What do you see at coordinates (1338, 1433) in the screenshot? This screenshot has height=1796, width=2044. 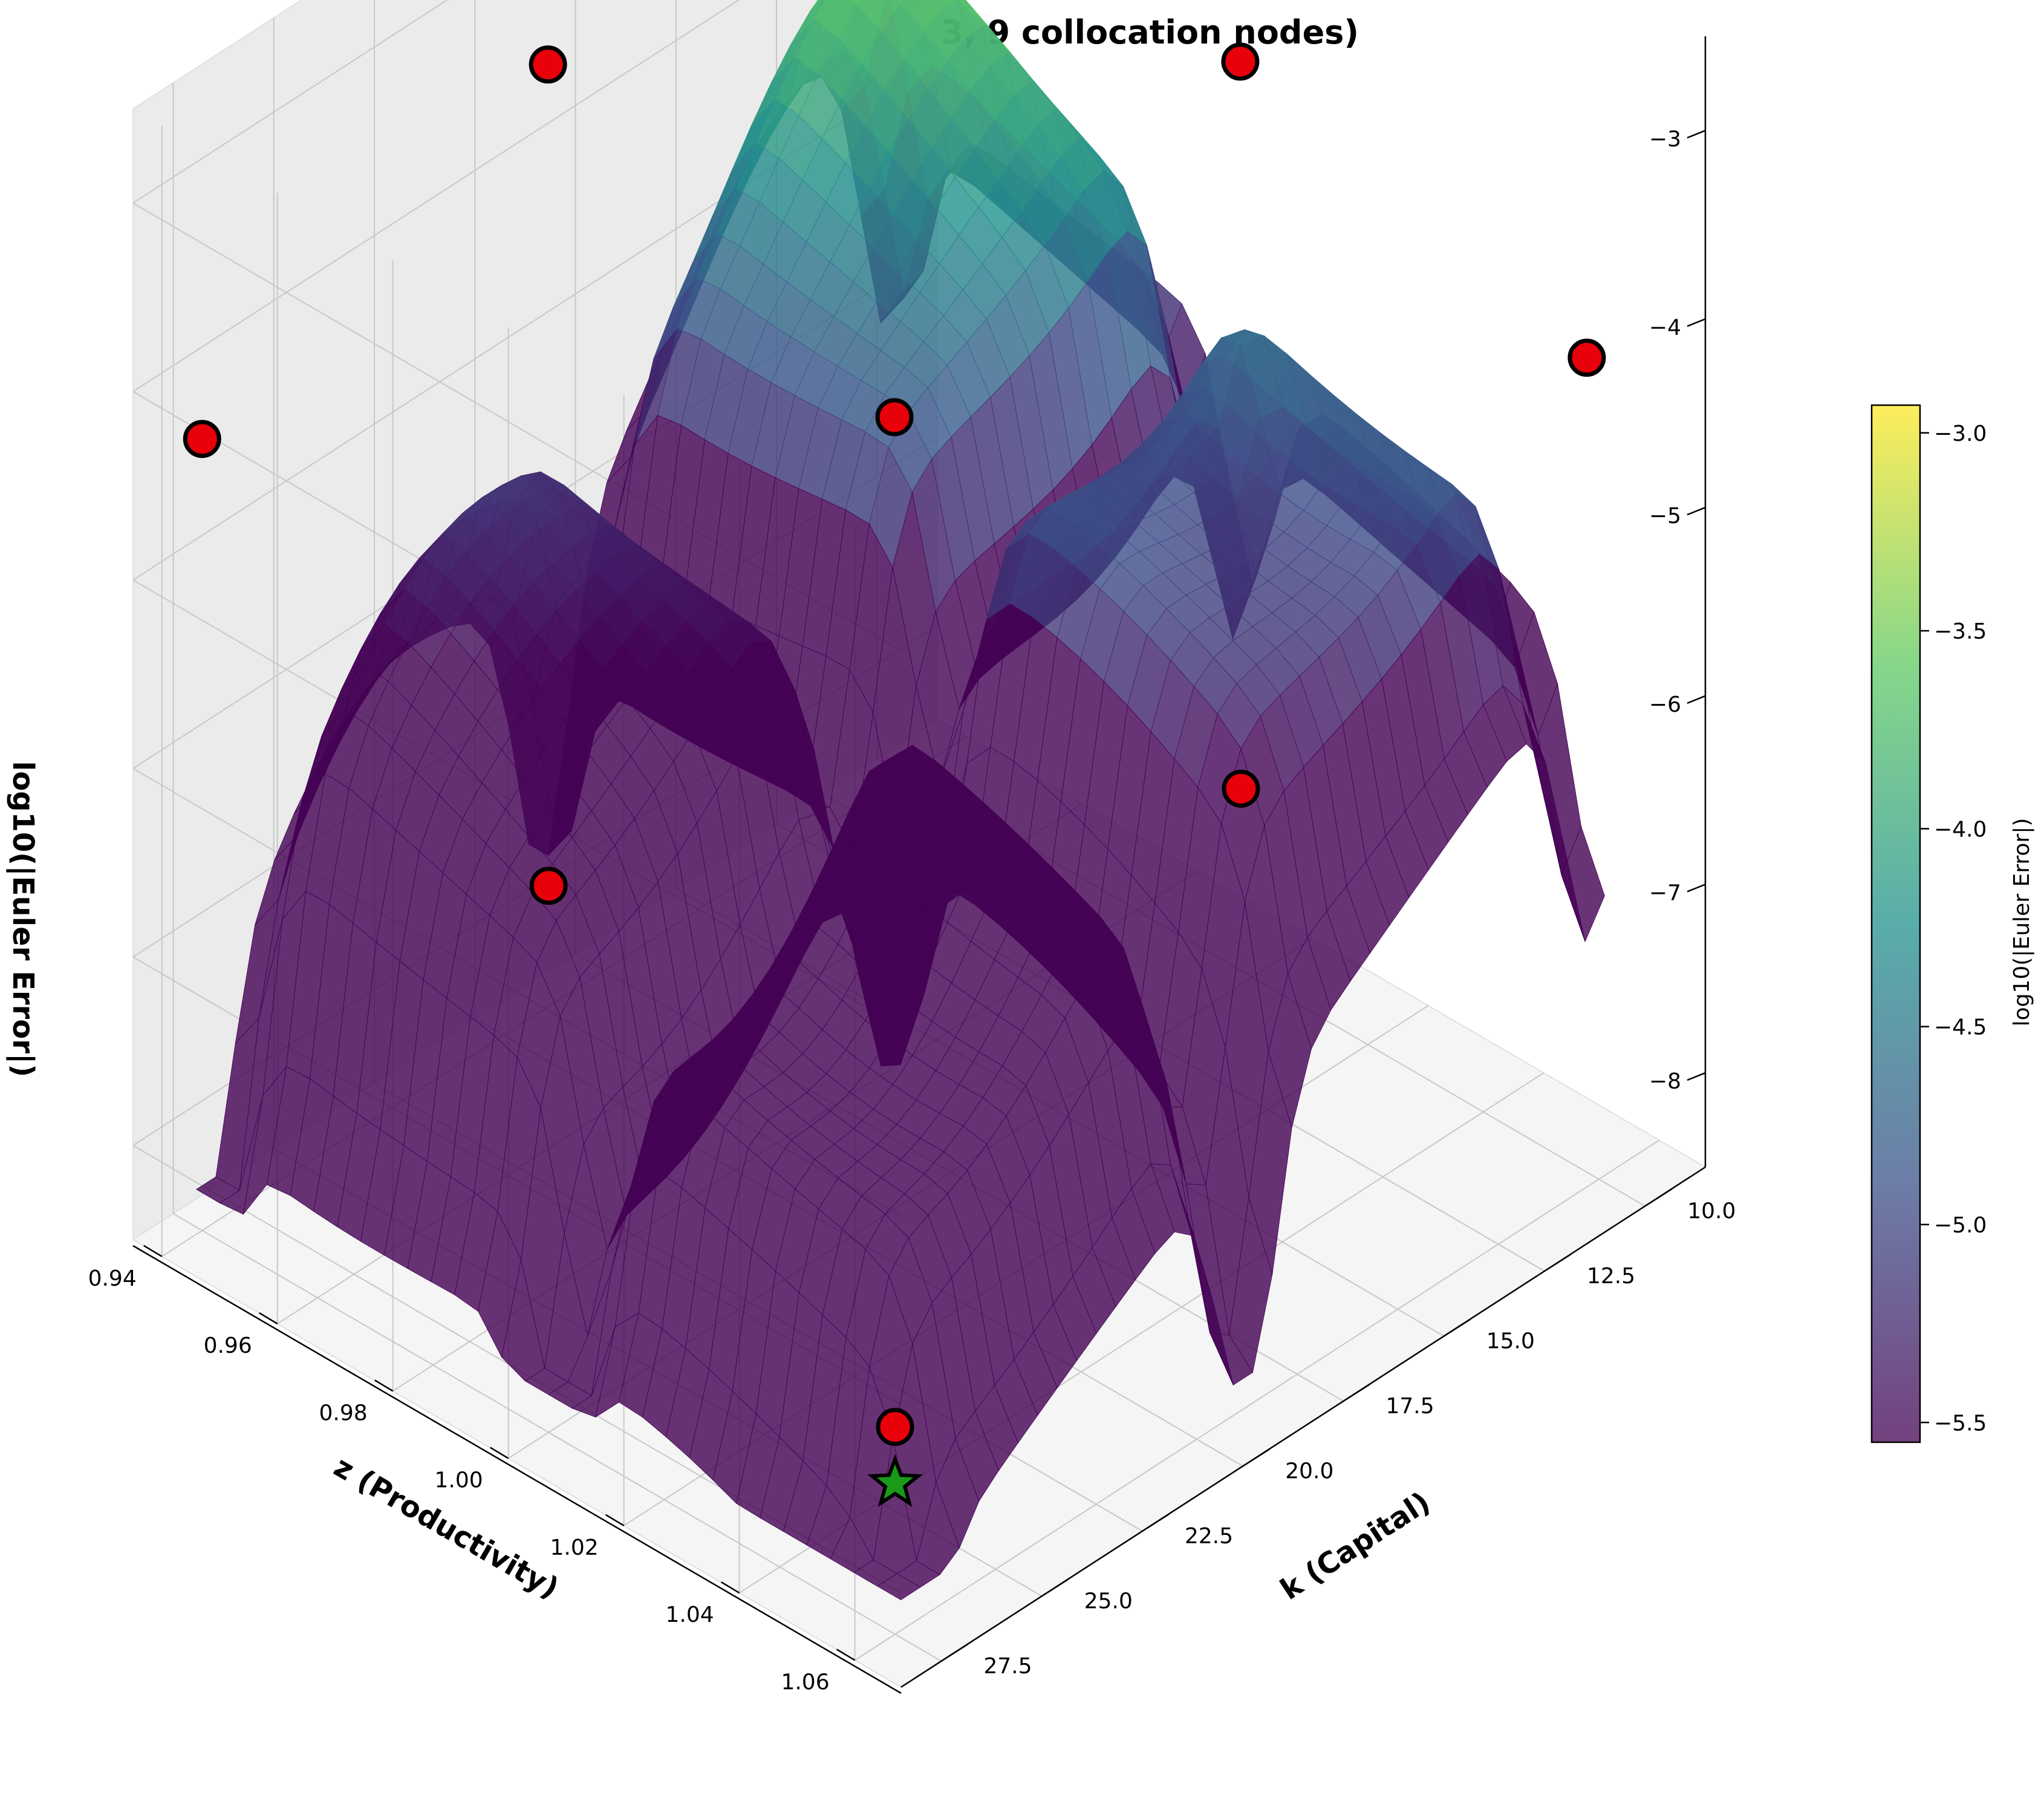 I see `k-ticks: 10.0 12.5 15.0 17.5 20.0 22.5 25.0 27.5` at bounding box center [1338, 1433].